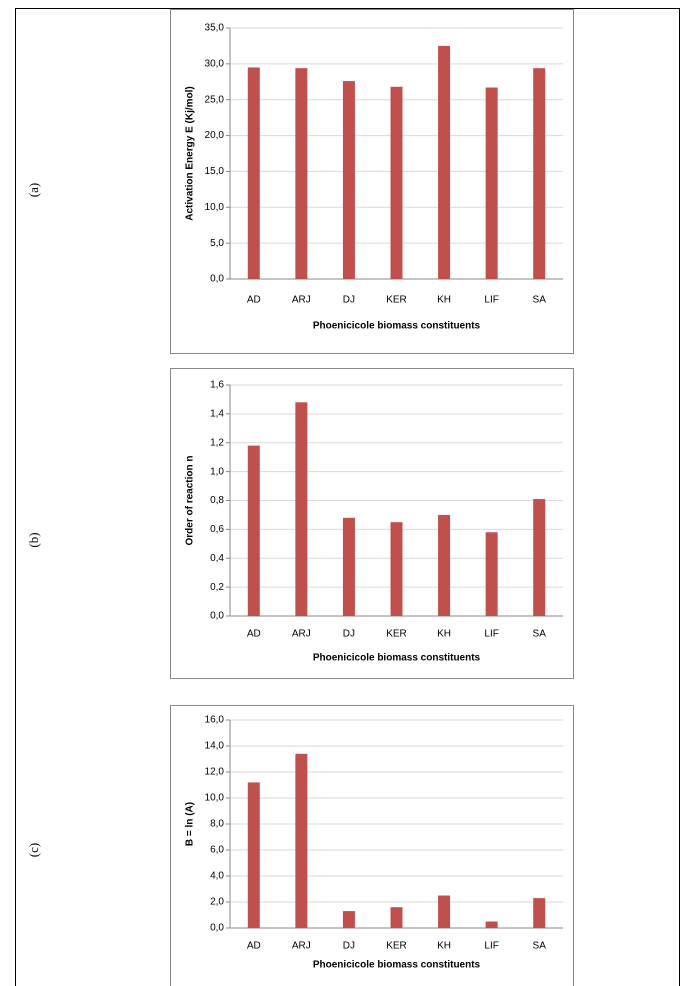  I want to click on y-tick-label: 4,0, so click(217, 876).